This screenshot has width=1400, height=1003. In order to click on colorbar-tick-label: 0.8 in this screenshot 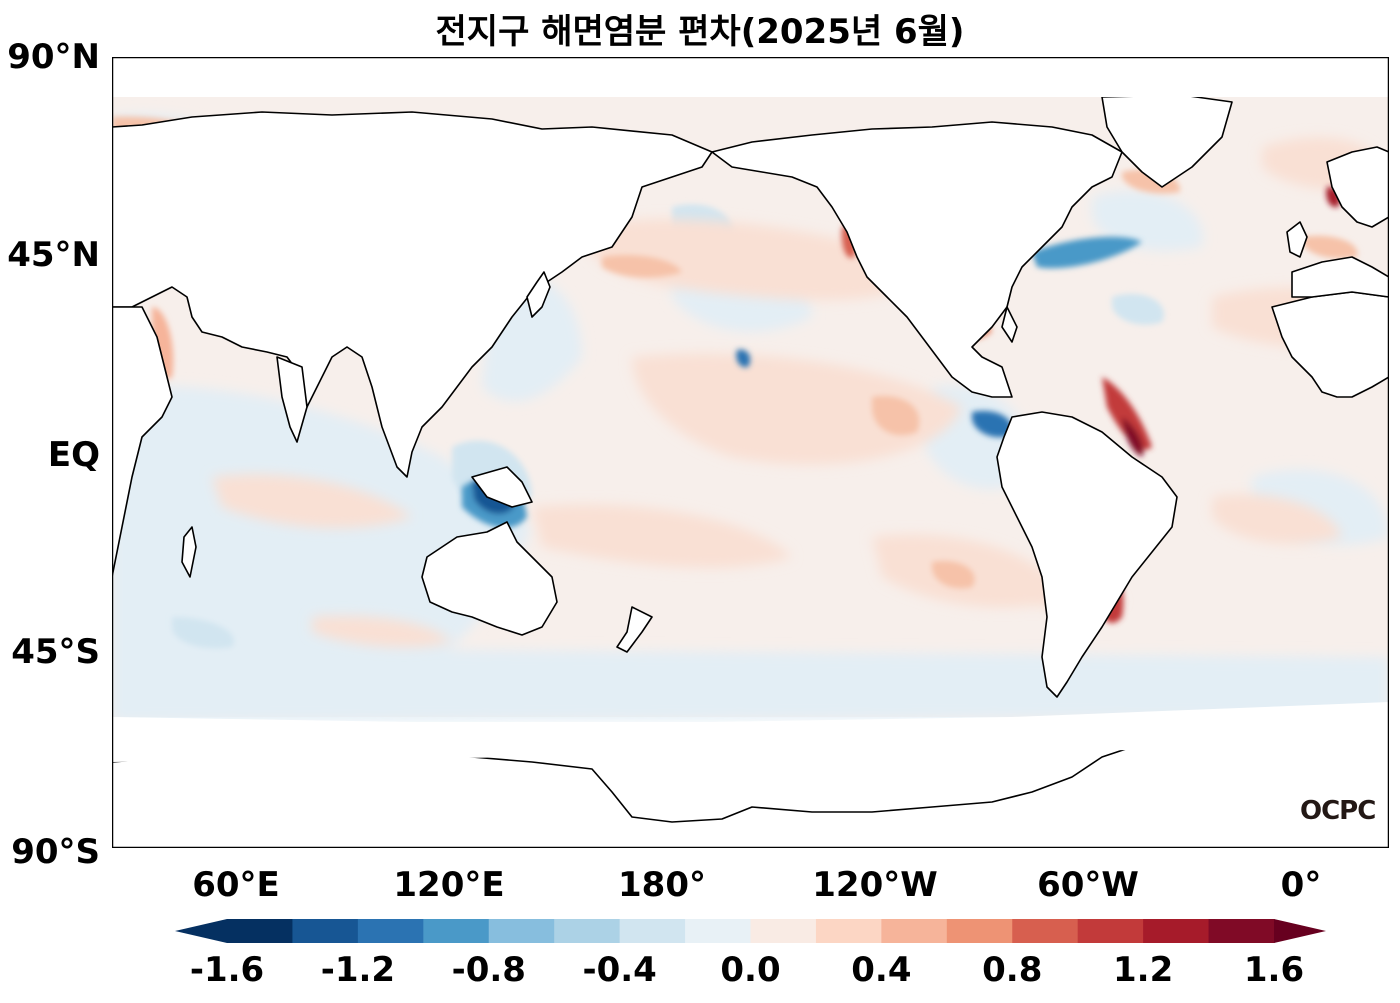, I will do `click(1012, 970)`.